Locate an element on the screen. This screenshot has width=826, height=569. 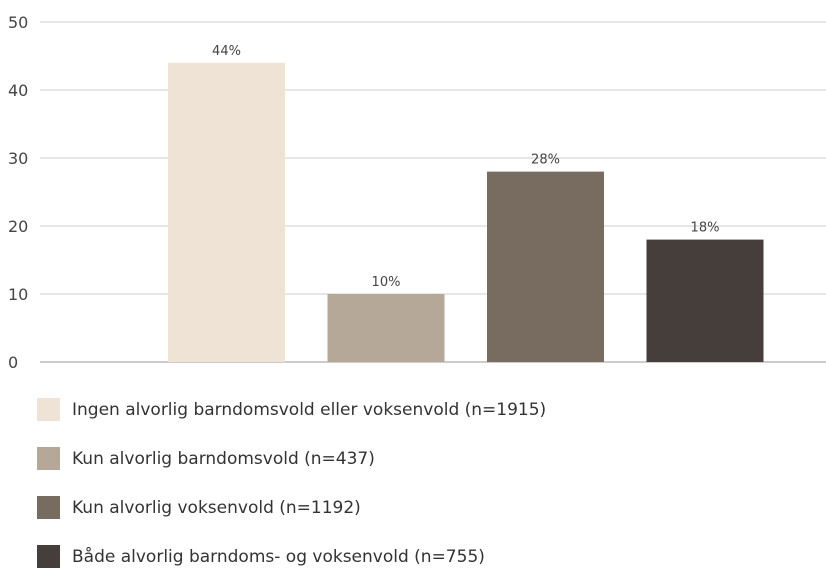
legend-item-kun-voksenvold: Kun alvorlig voksenvold (n=1192) is located at coordinates (417, 508).